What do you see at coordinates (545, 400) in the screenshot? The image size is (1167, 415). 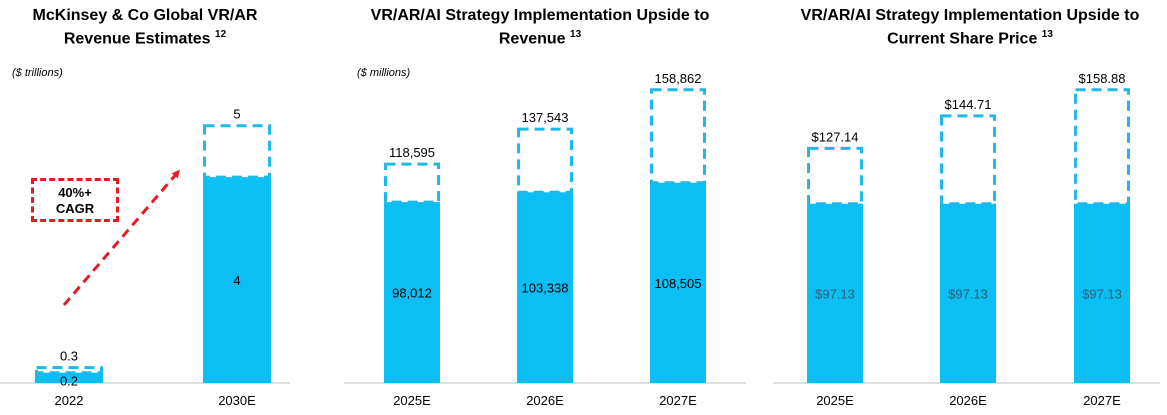 I see `chart2-category-label-2026E: 2026E` at bounding box center [545, 400].